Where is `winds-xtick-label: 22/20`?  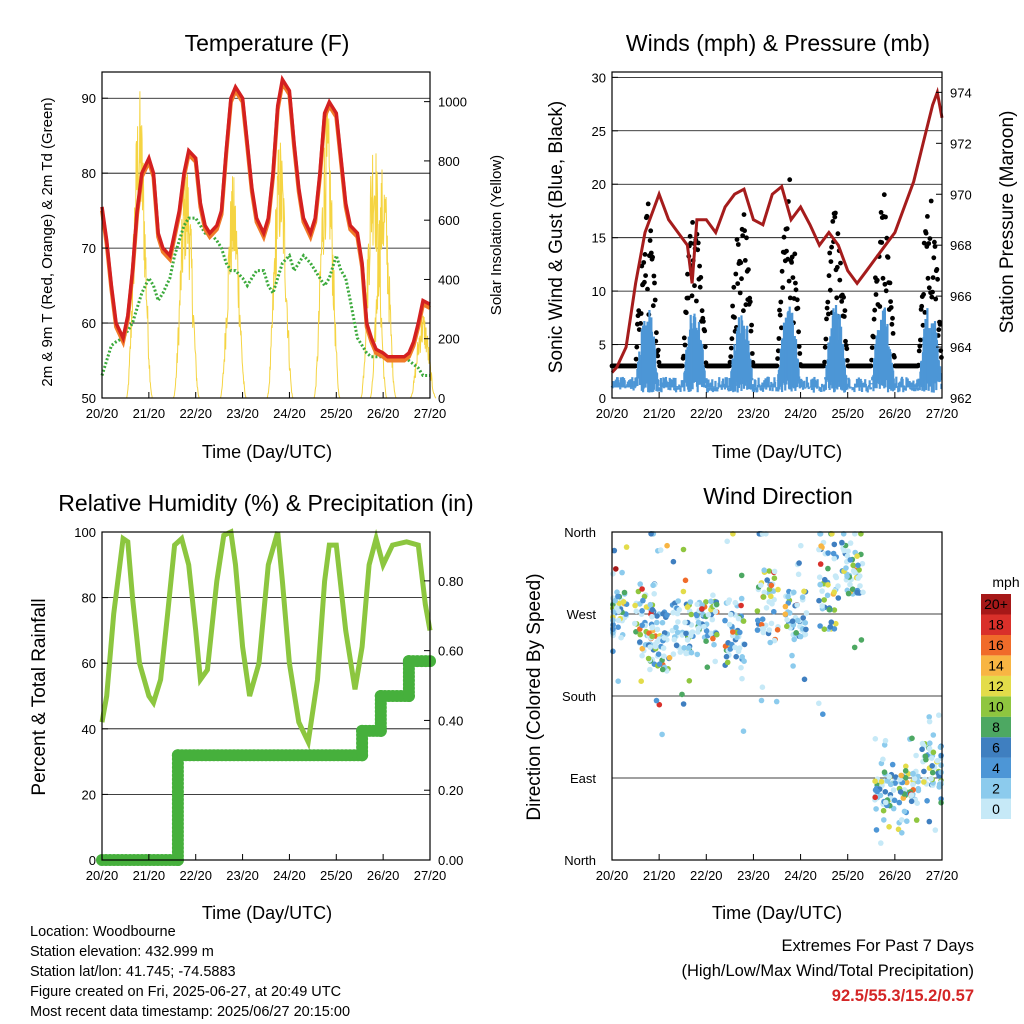 winds-xtick-label: 22/20 is located at coordinates (706, 413).